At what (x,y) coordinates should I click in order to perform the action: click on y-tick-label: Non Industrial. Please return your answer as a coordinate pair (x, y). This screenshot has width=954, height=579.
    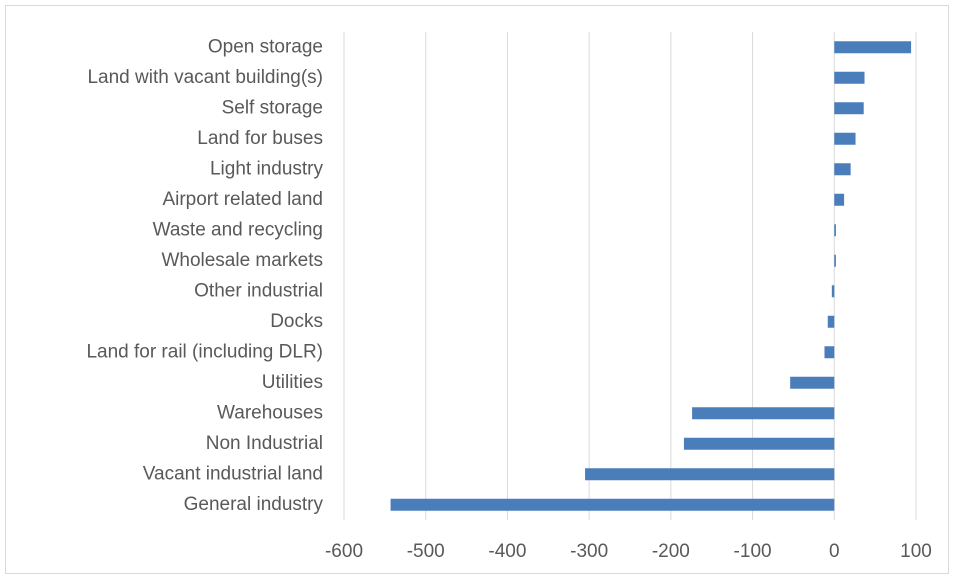
    Looking at the image, I should click on (264, 443).